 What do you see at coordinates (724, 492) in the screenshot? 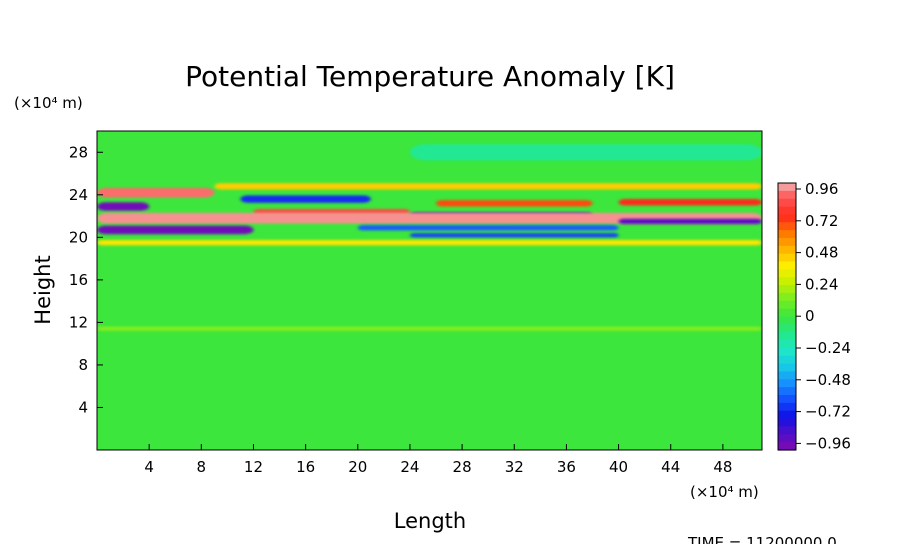
I see `x-axis-unit: (×10⁴ m)` at bounding box center [724, 492].